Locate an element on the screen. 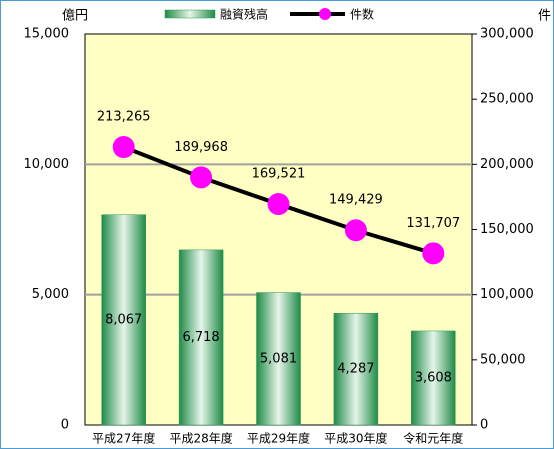 The height and width of the screenshot is (449, 554). y-tick-label: 15,000 is located at coordinates (47, 34).